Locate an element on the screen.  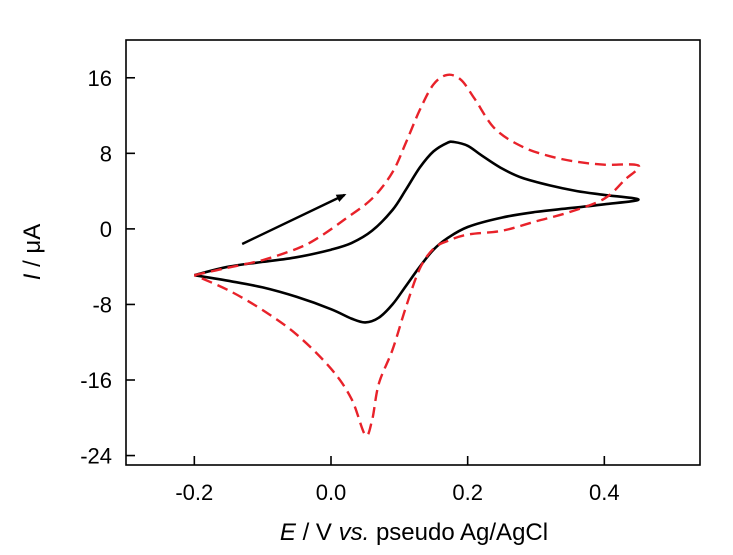
x-axis-variable: E is located at coordinates (288, 532).